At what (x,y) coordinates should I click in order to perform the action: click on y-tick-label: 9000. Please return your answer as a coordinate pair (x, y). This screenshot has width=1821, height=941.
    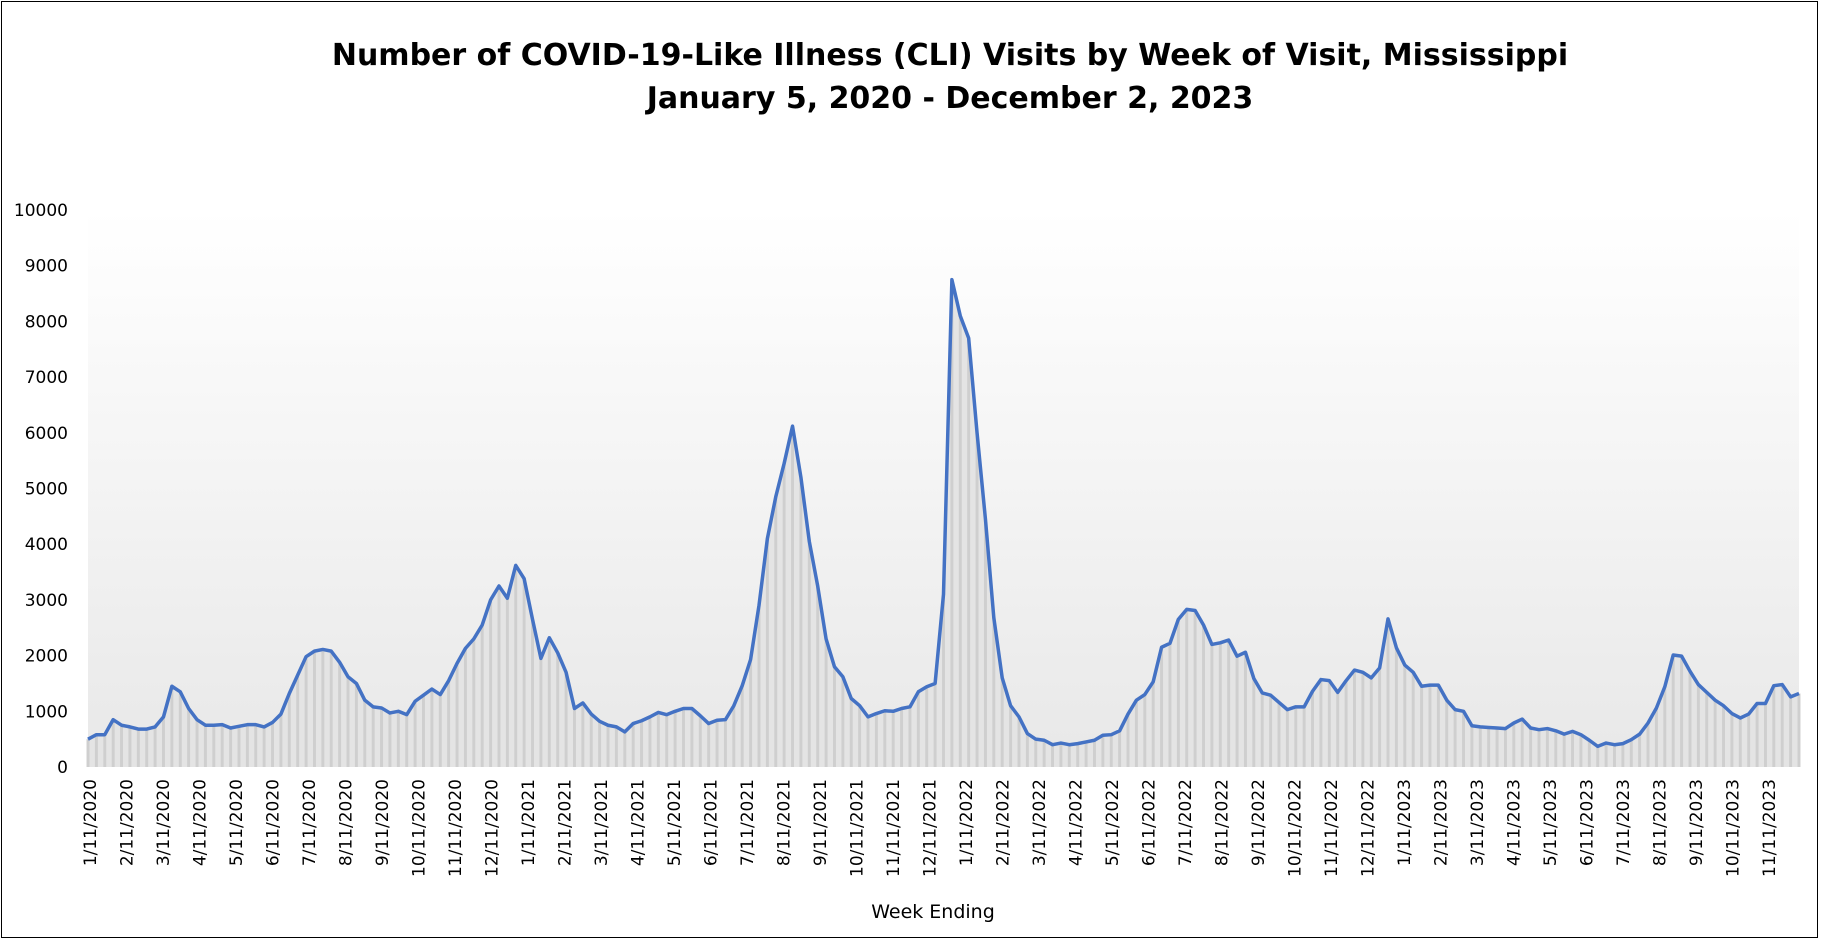
    Looking at the image, I should click on (46, 267).